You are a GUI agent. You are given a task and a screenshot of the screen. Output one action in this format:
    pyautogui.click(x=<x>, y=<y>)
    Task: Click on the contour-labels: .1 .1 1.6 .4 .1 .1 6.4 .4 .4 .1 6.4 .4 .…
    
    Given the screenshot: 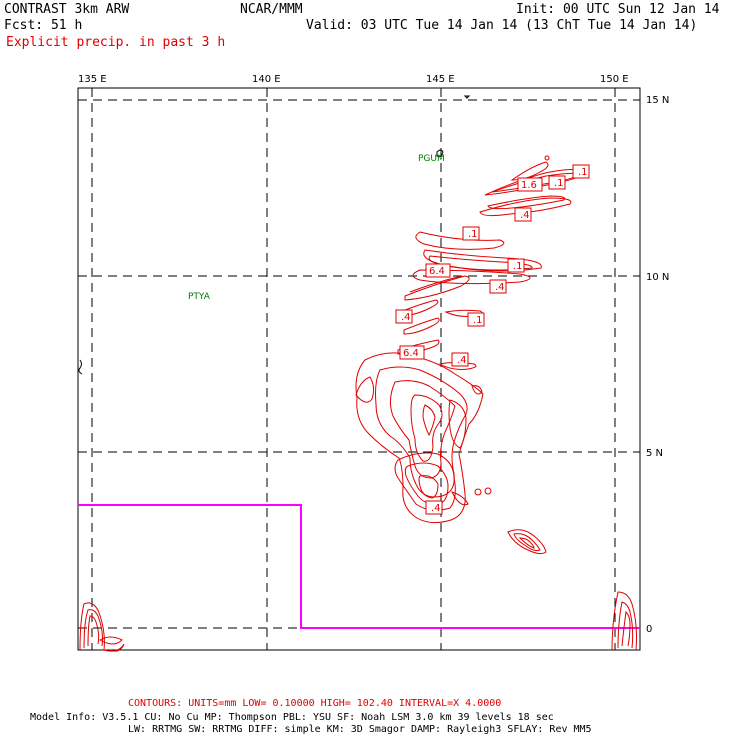 What is the action you would take?
    pyautogui.click(x=492, y=339)
    